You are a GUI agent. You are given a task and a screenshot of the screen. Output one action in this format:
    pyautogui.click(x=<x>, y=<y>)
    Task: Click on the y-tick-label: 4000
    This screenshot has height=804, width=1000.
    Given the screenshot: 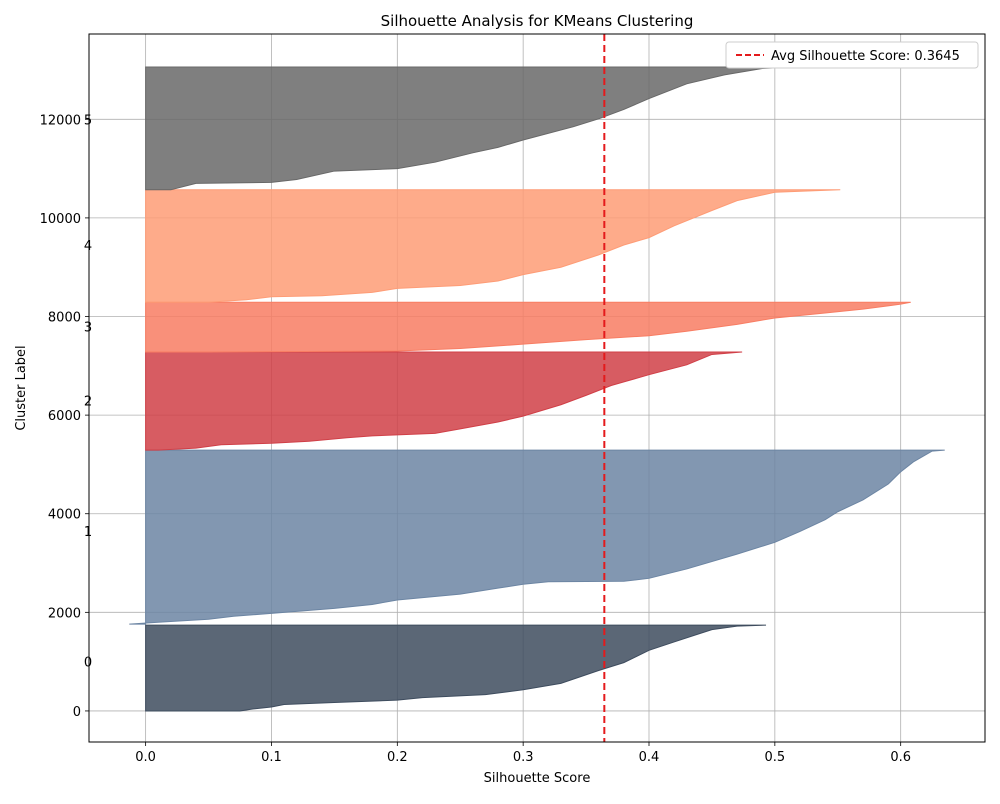 What is the action you would take?
    pyautogui.click(x=64, y=515)
    